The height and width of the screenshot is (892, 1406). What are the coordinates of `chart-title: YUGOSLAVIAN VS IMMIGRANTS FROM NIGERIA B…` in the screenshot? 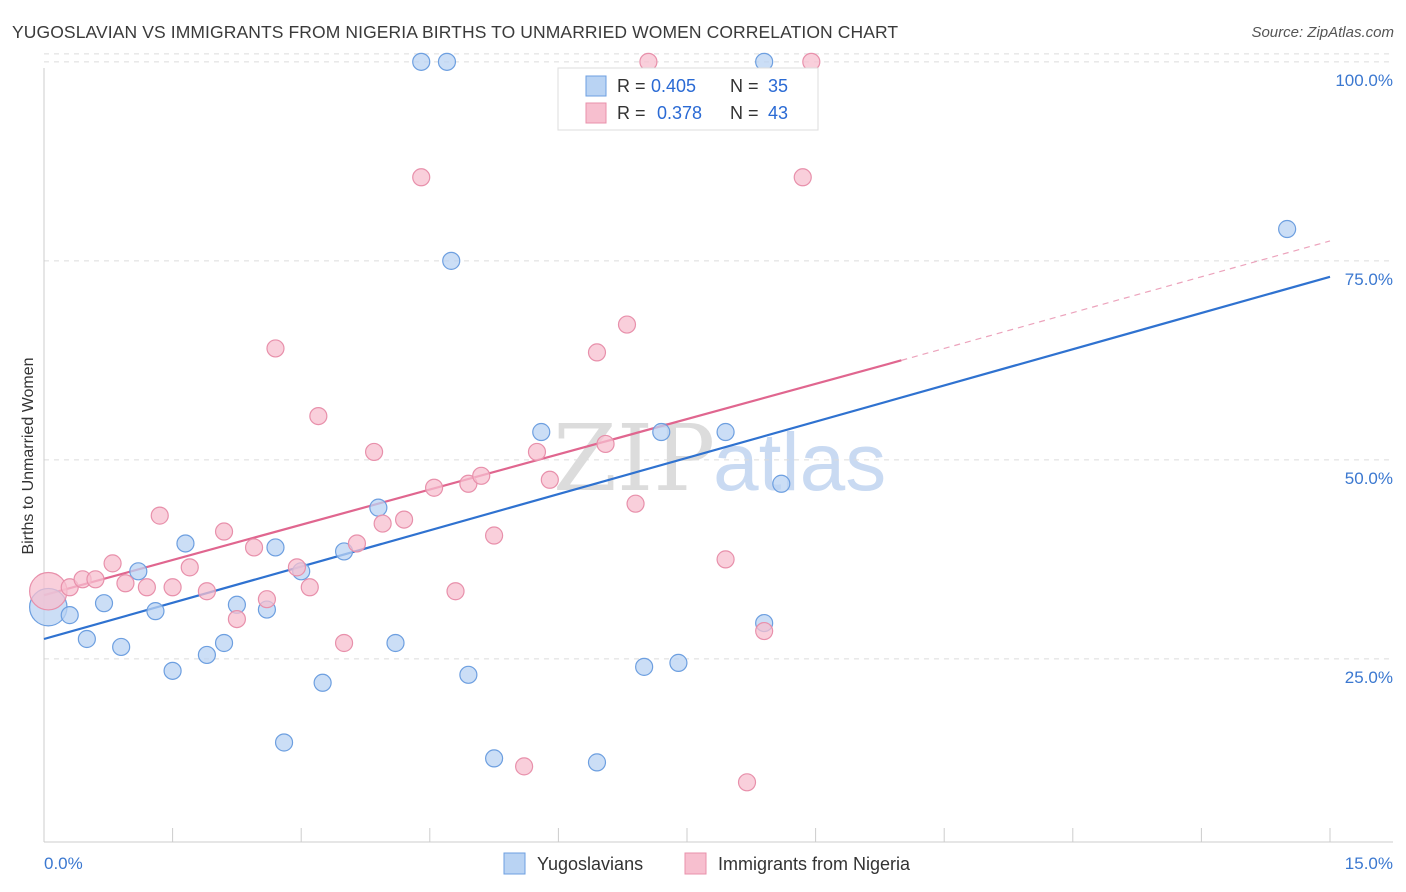 It's located at (455, 32).